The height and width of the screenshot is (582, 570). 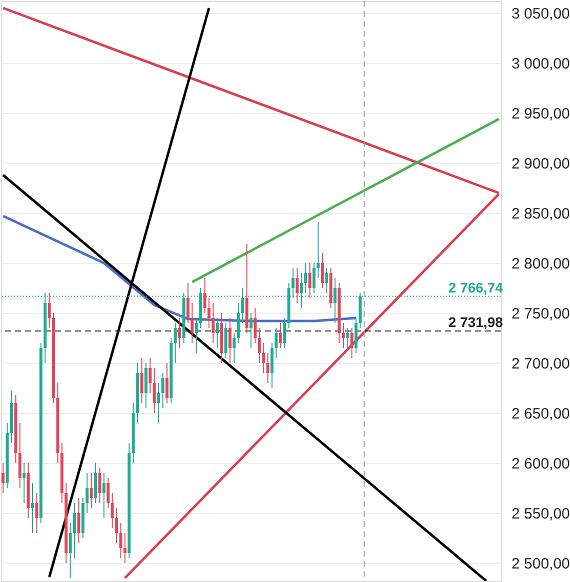 I want to click on y-tick-label: 3 000,00, so click(x=541, y=64).